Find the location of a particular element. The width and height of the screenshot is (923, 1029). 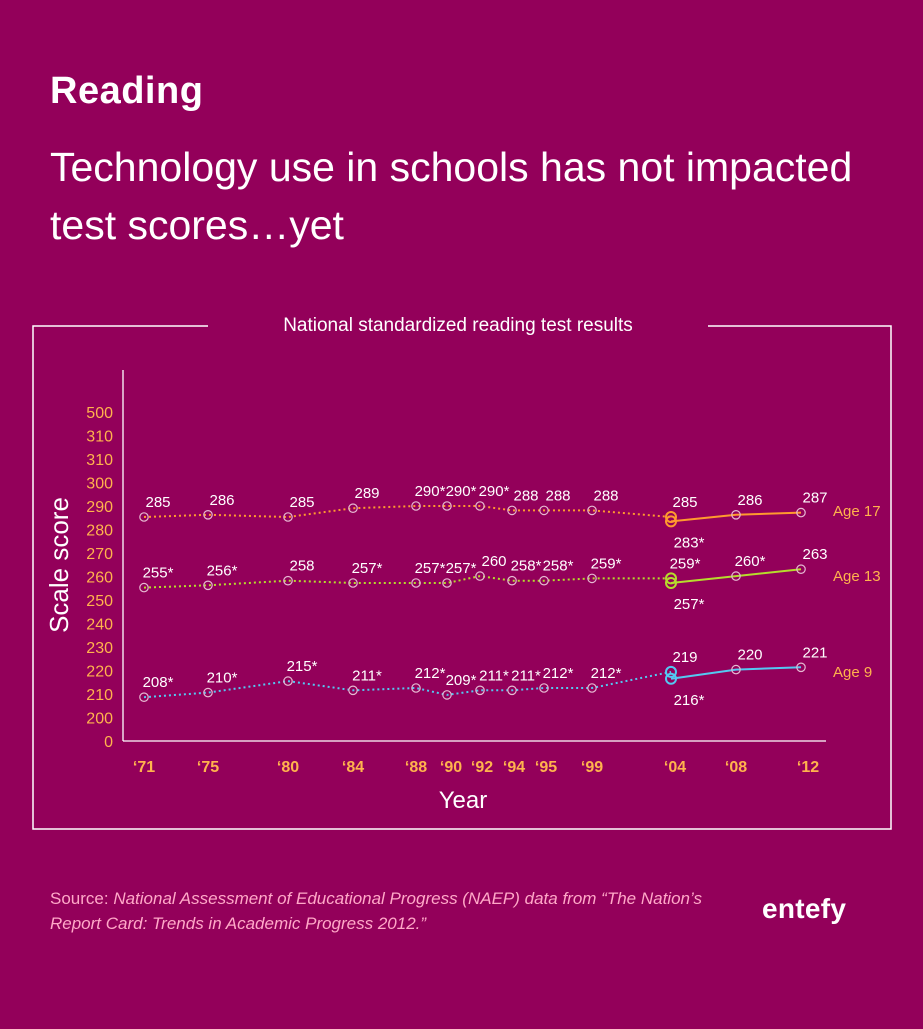

y-tick-label: 270 is located at coordinates (99, 554).